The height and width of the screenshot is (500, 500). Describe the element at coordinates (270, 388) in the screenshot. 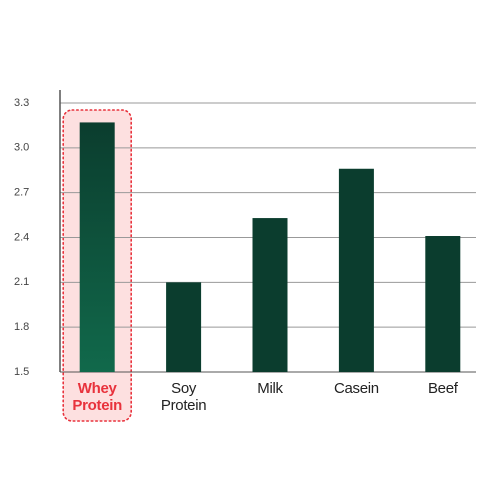

I see `x-tick-label: Milk` at that location.